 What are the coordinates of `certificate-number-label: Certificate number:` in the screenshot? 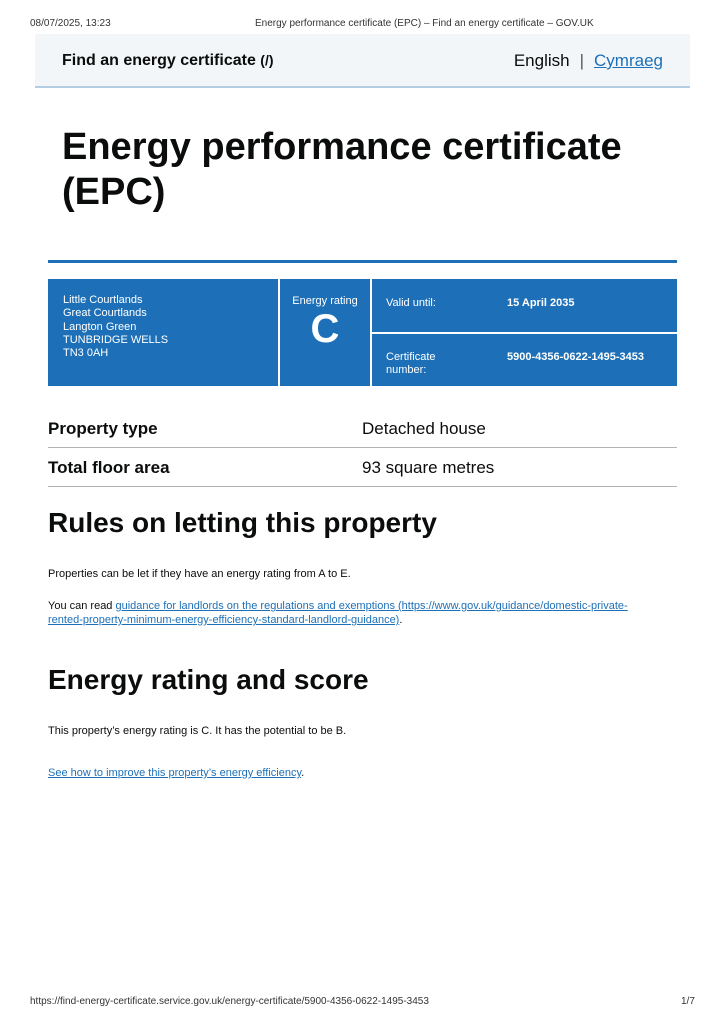 It's located at (411, 363).